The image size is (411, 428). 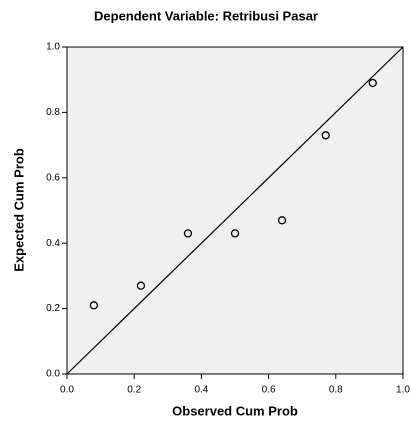 What do you see at coordinates (53, 243) in the screenshot?
I see `y-tick-label: 0.4` at bounding box center [53, 243].